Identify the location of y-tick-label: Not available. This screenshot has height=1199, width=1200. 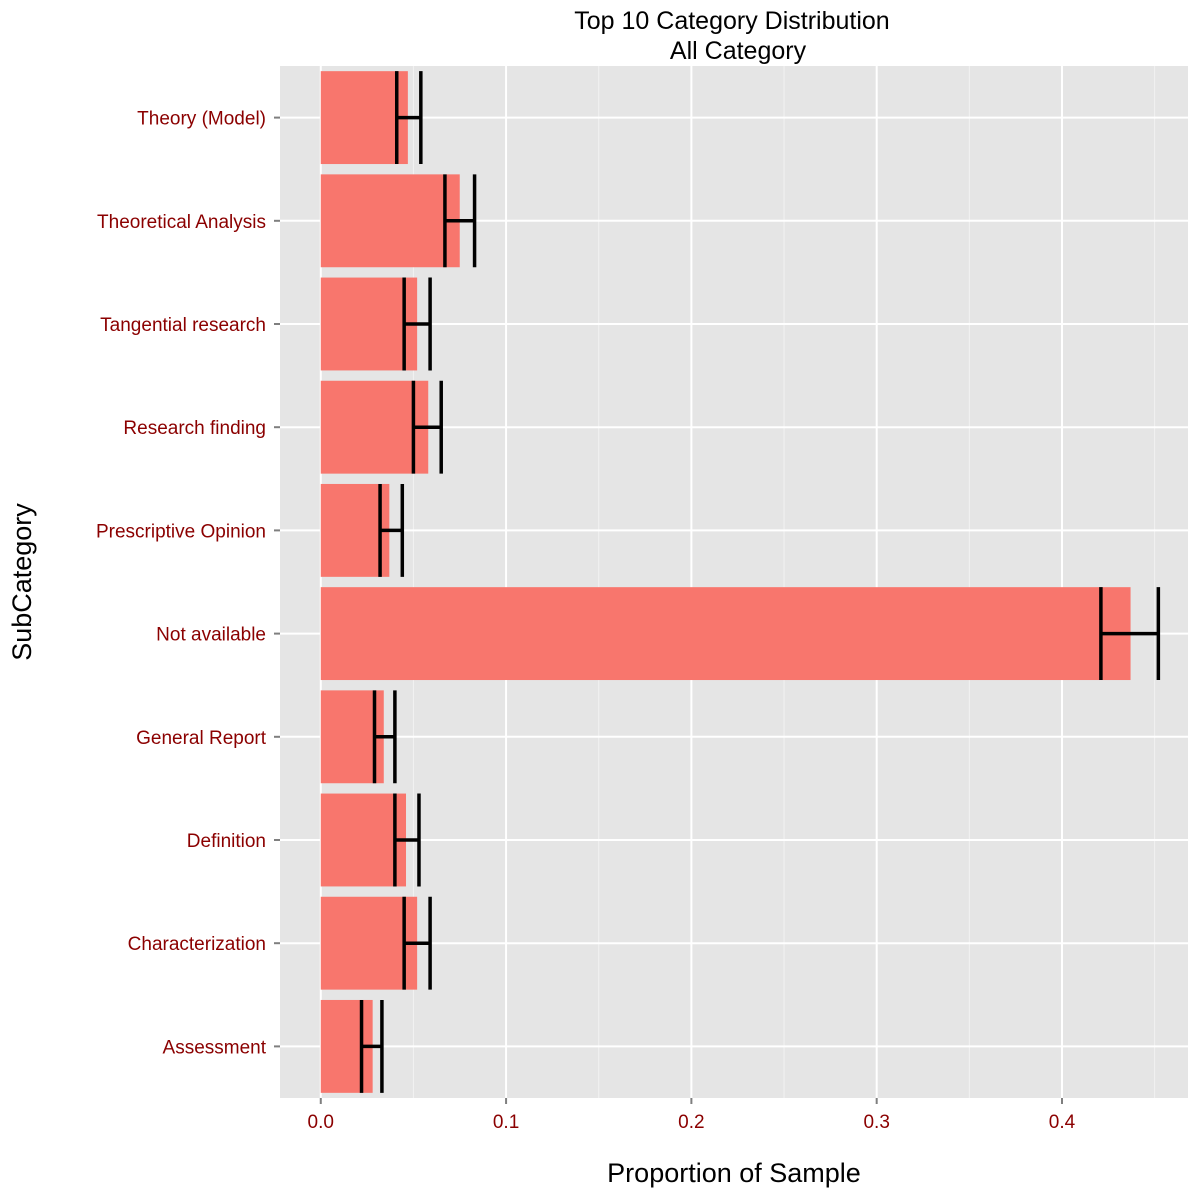
(211, 635).